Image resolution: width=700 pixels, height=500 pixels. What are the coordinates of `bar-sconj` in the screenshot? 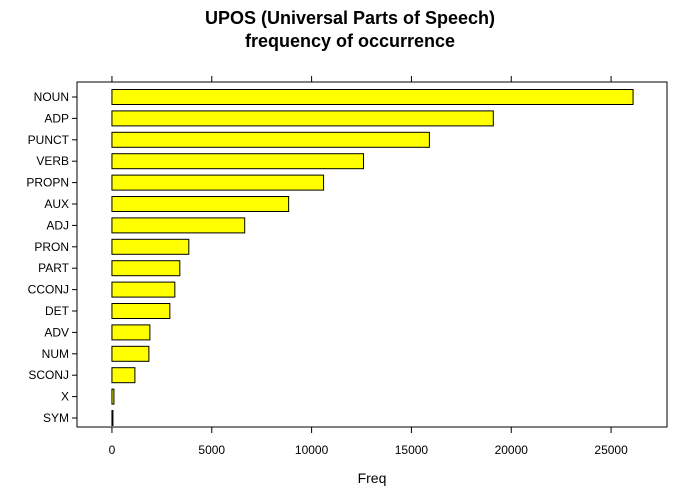 It's located at (123, 375).